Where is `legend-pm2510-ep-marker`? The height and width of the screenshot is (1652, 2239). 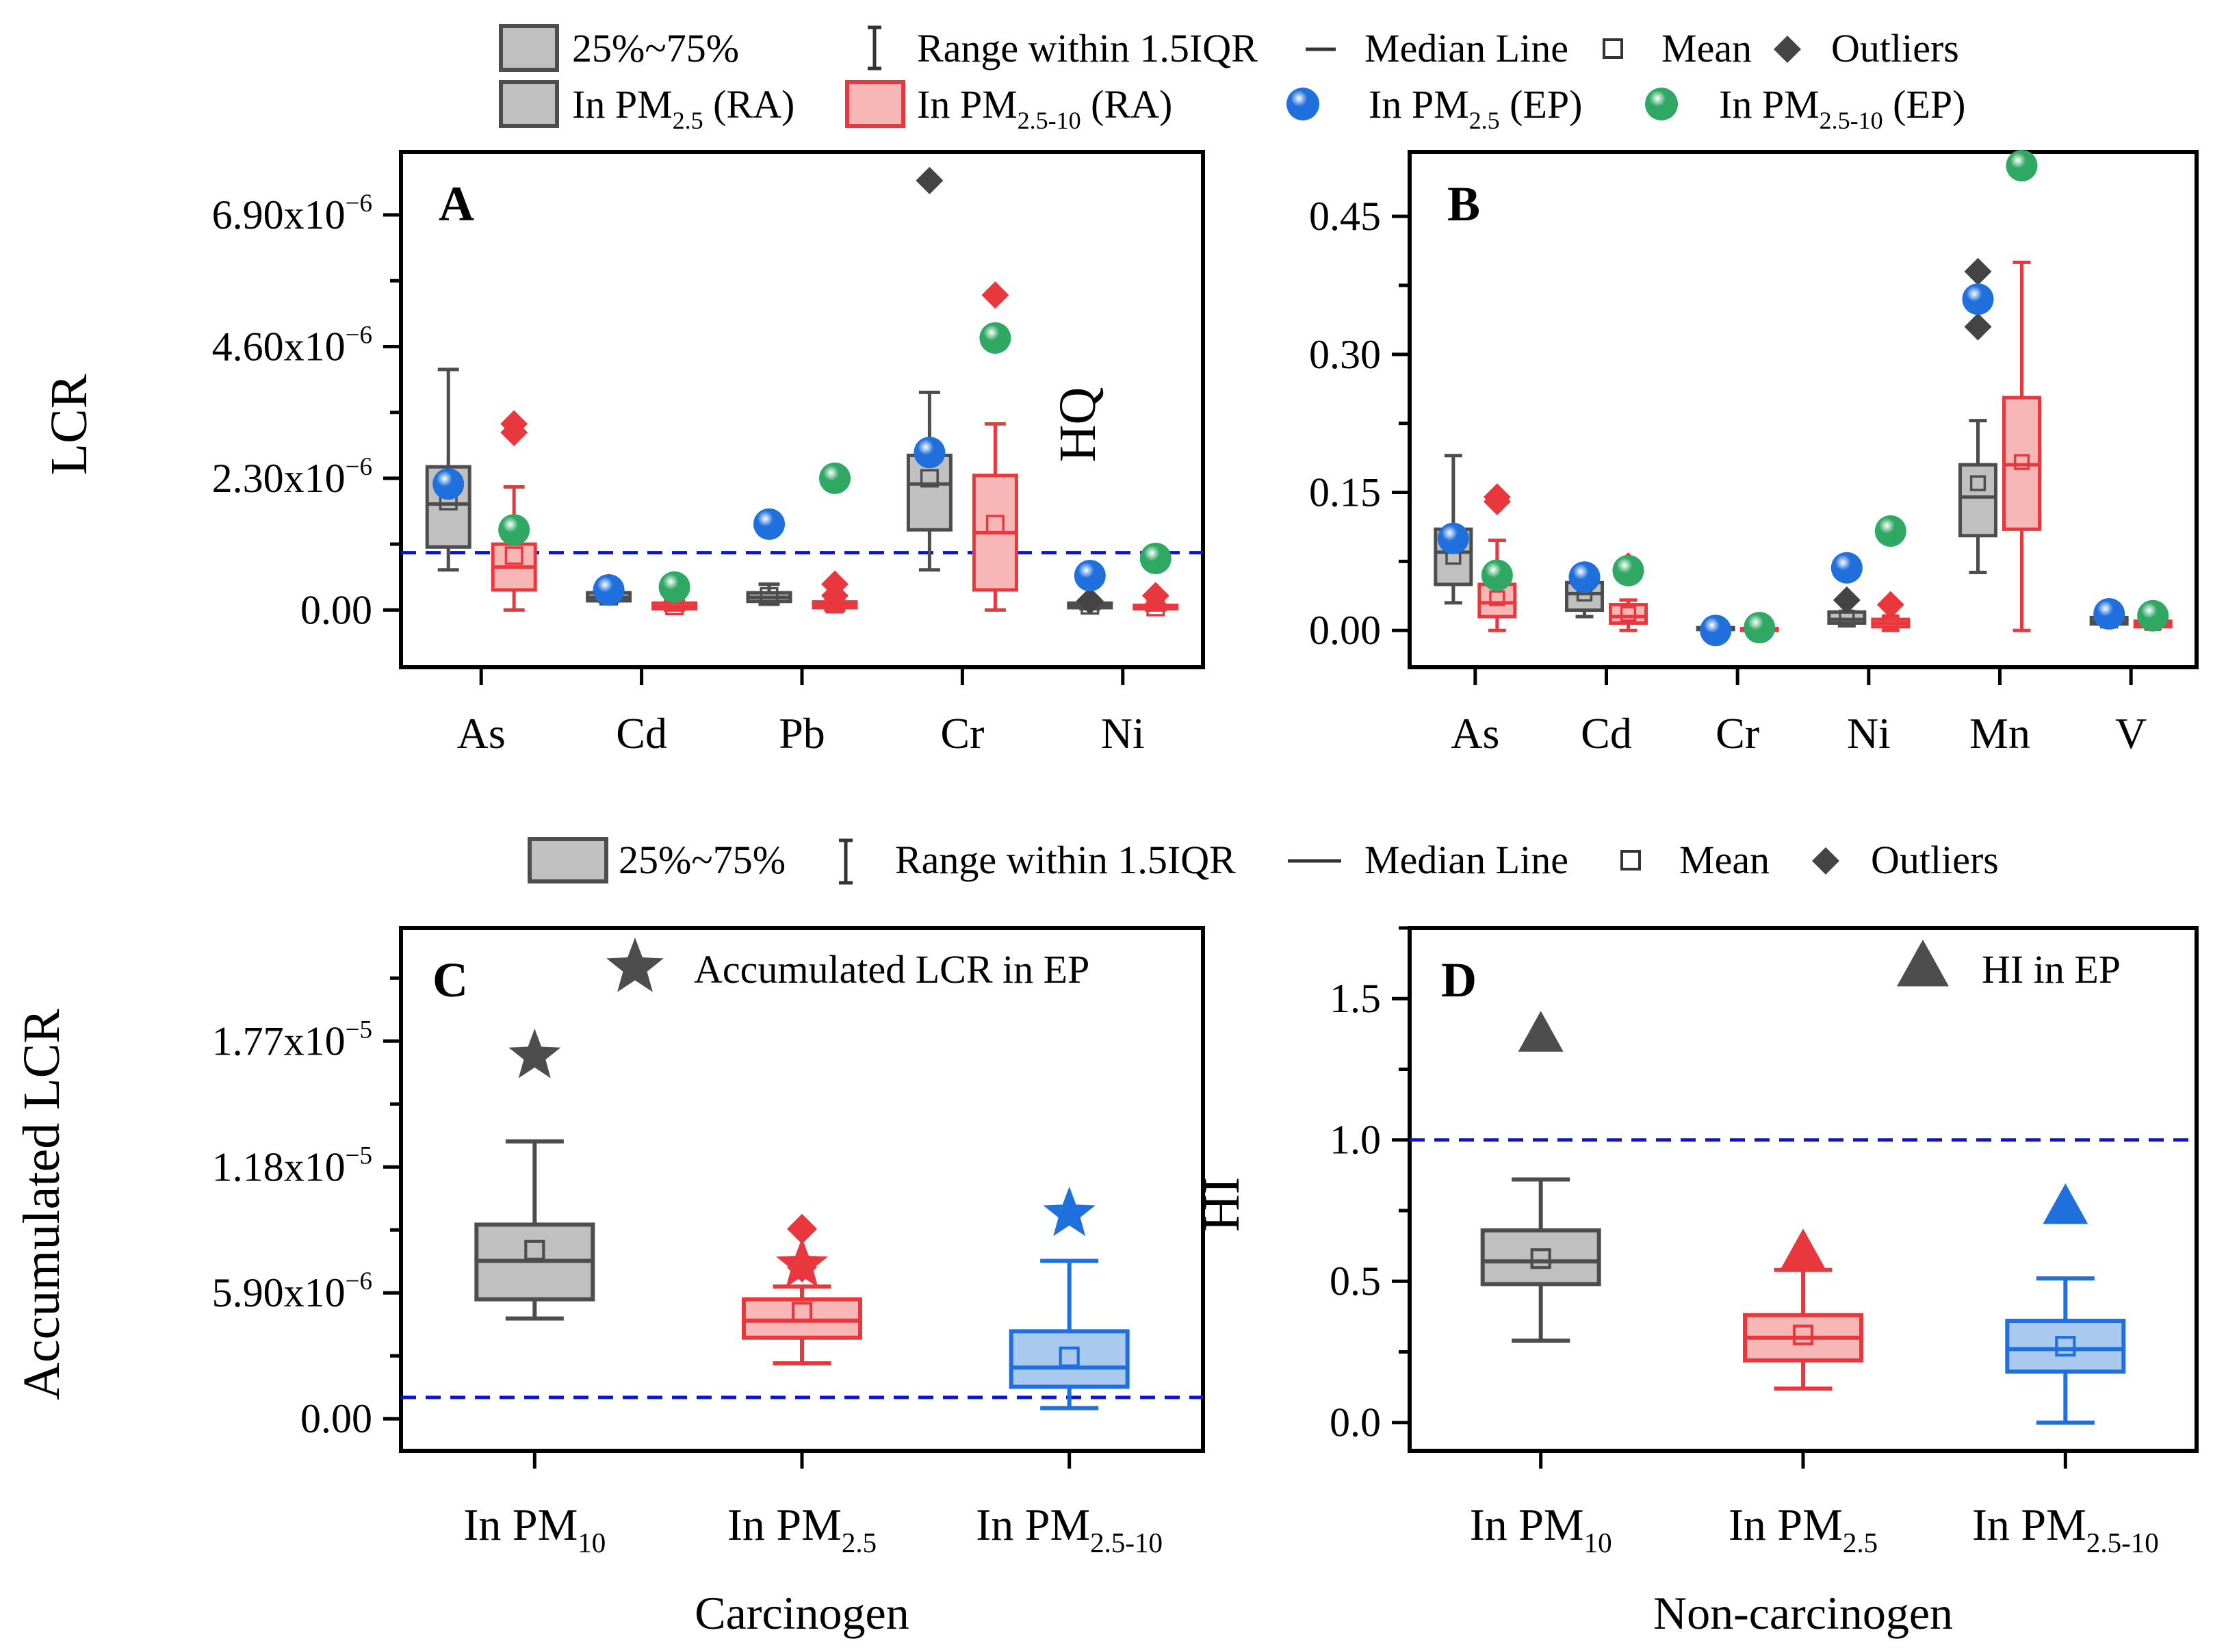
legend-pm2510-ep-marker is located at coordinates (1661, 104).